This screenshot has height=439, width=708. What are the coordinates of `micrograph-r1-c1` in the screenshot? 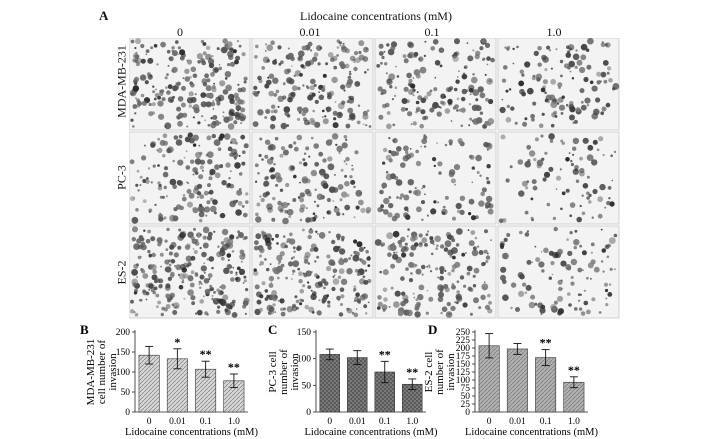 It's located at (312, 178).